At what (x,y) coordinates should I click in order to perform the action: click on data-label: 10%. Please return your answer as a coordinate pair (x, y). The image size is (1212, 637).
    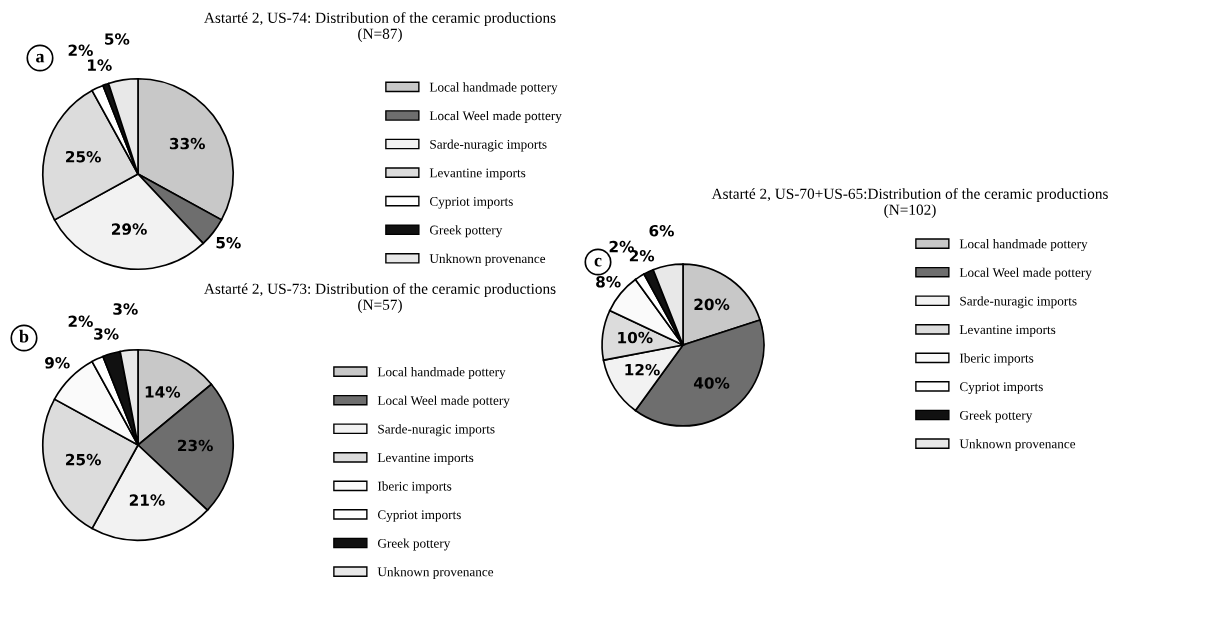
    Looking at the image, I should click on (635, 337).